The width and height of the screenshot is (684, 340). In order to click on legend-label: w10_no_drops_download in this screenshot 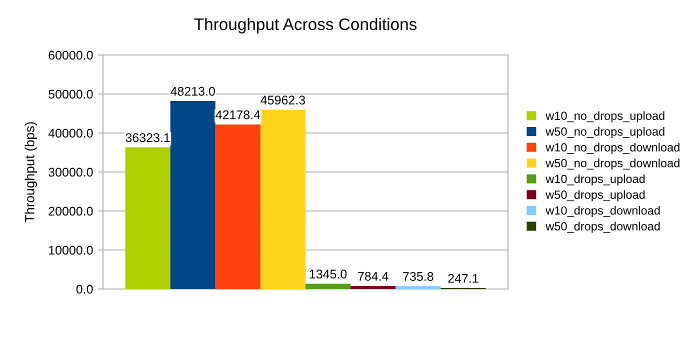, I will do `click(613, 148)`.